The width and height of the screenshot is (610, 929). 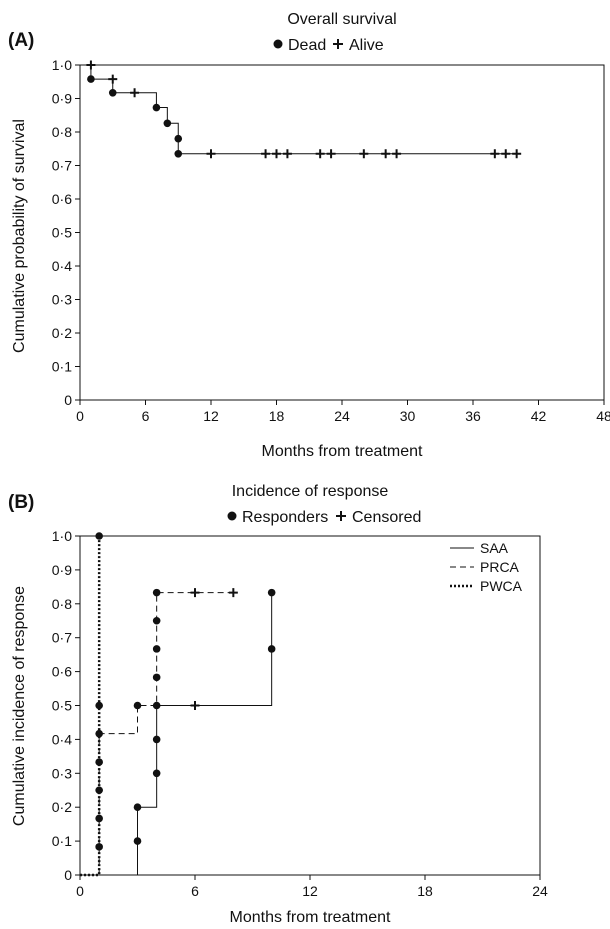 I want to click on series-legend-label: SAA, so click(x=494, y=548).